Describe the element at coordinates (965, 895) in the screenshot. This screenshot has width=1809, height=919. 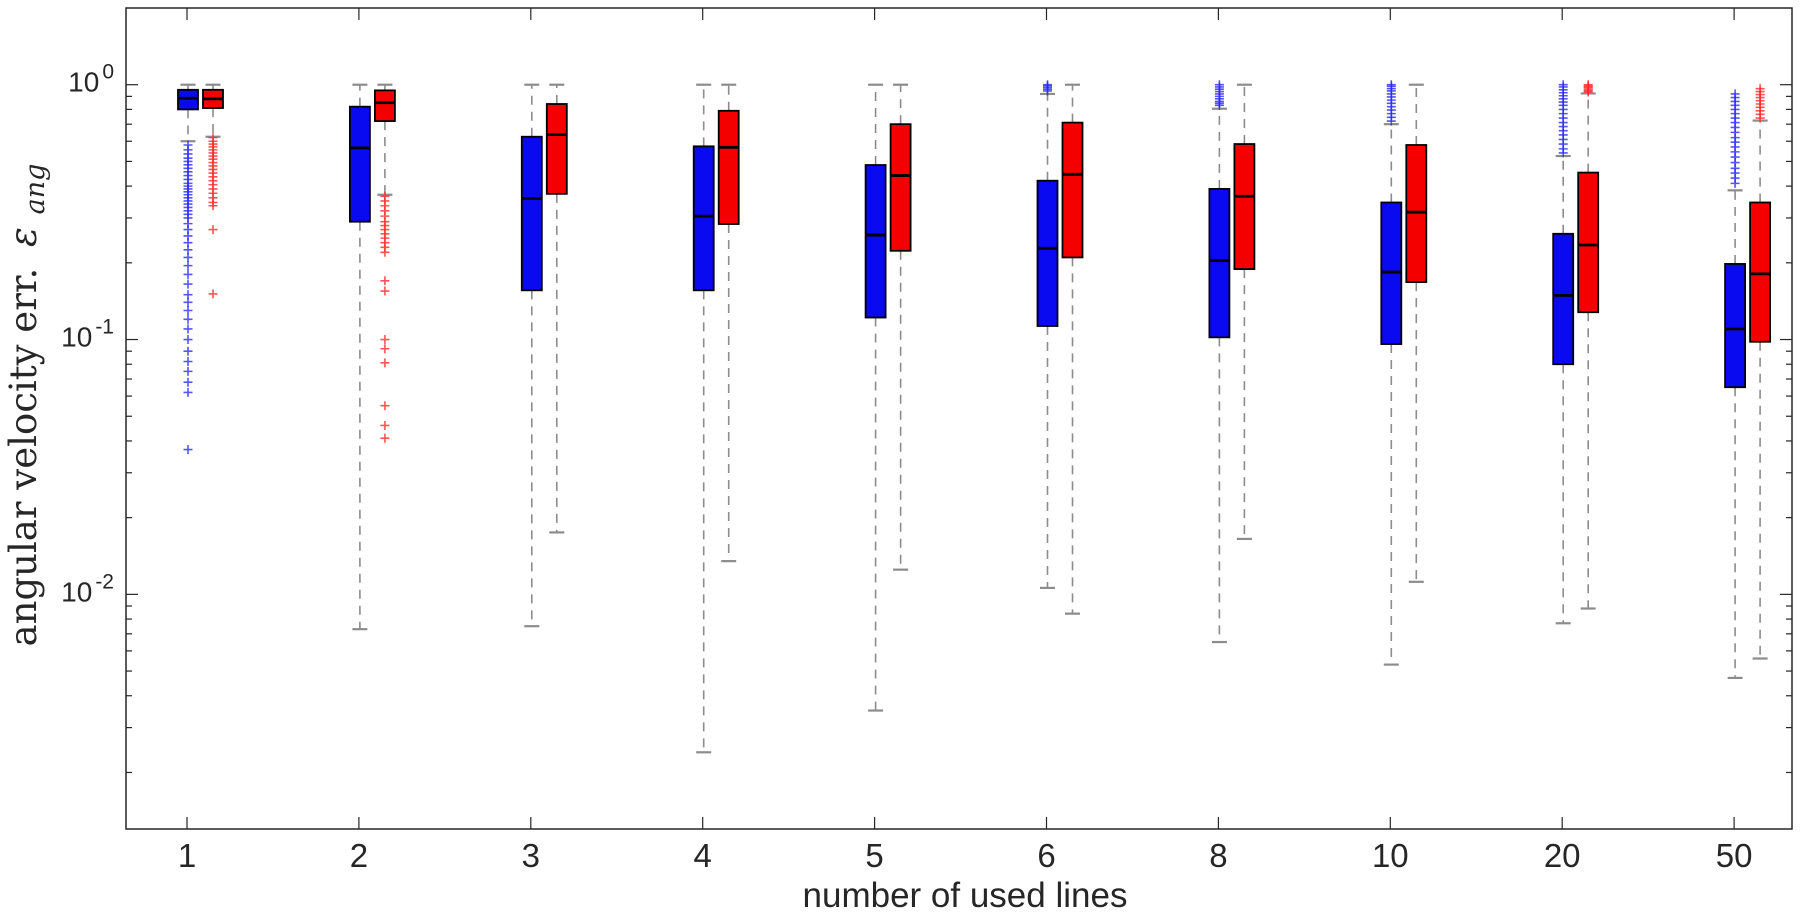
I see `x-axis-title: number of used lines` at that location.